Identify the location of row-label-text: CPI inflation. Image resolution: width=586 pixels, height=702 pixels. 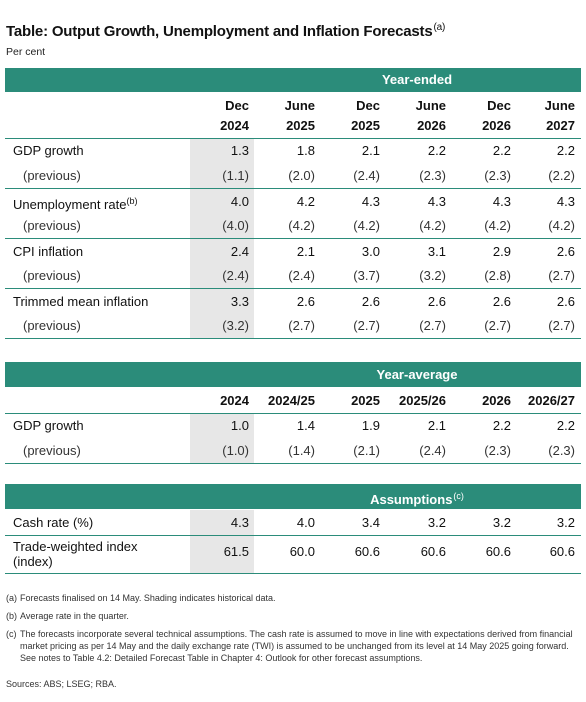
(48, 251).